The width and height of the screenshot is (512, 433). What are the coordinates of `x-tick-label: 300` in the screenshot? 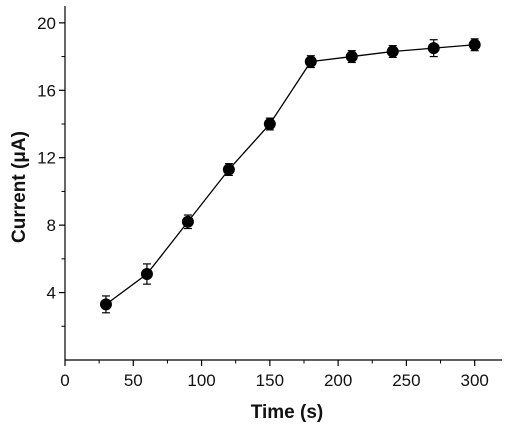 It's located at (475, 380).